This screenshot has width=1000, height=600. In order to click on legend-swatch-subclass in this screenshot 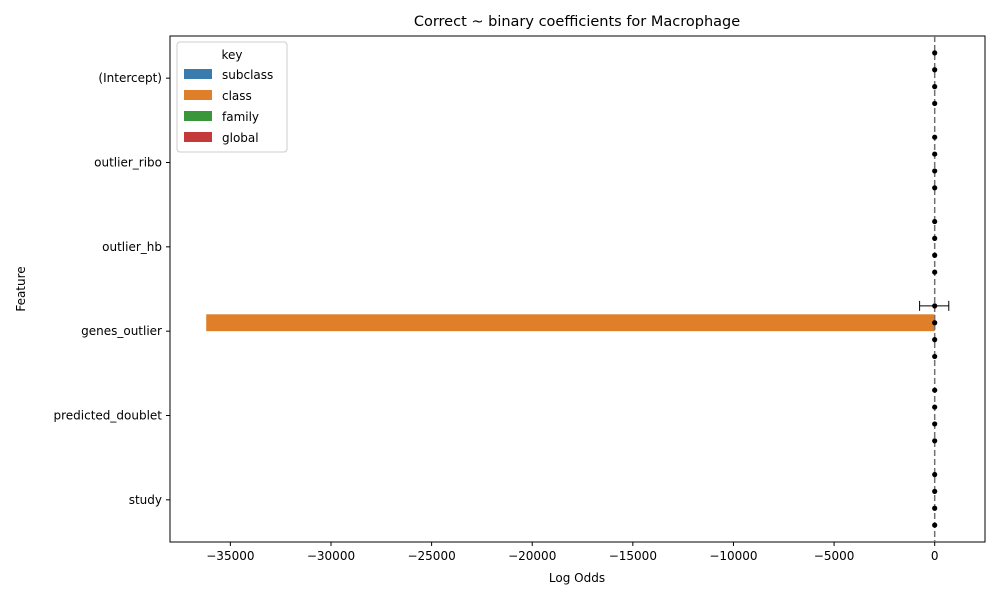, I will do `click(198, 74)`.